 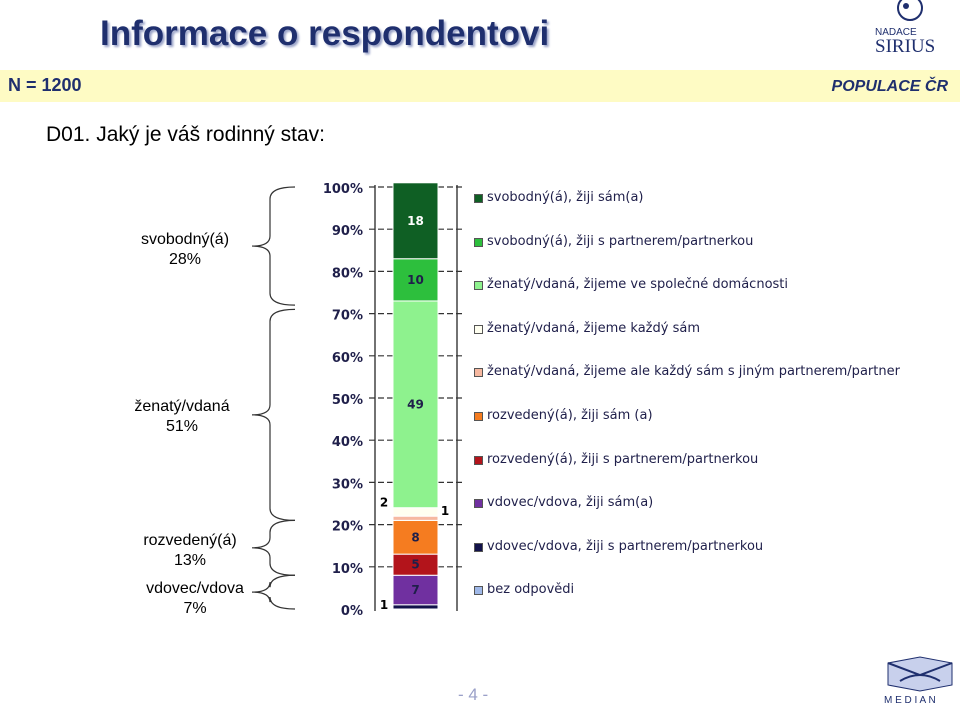 I want to click on group-name: ženatý/vdaná, so click(x=182, y=406).